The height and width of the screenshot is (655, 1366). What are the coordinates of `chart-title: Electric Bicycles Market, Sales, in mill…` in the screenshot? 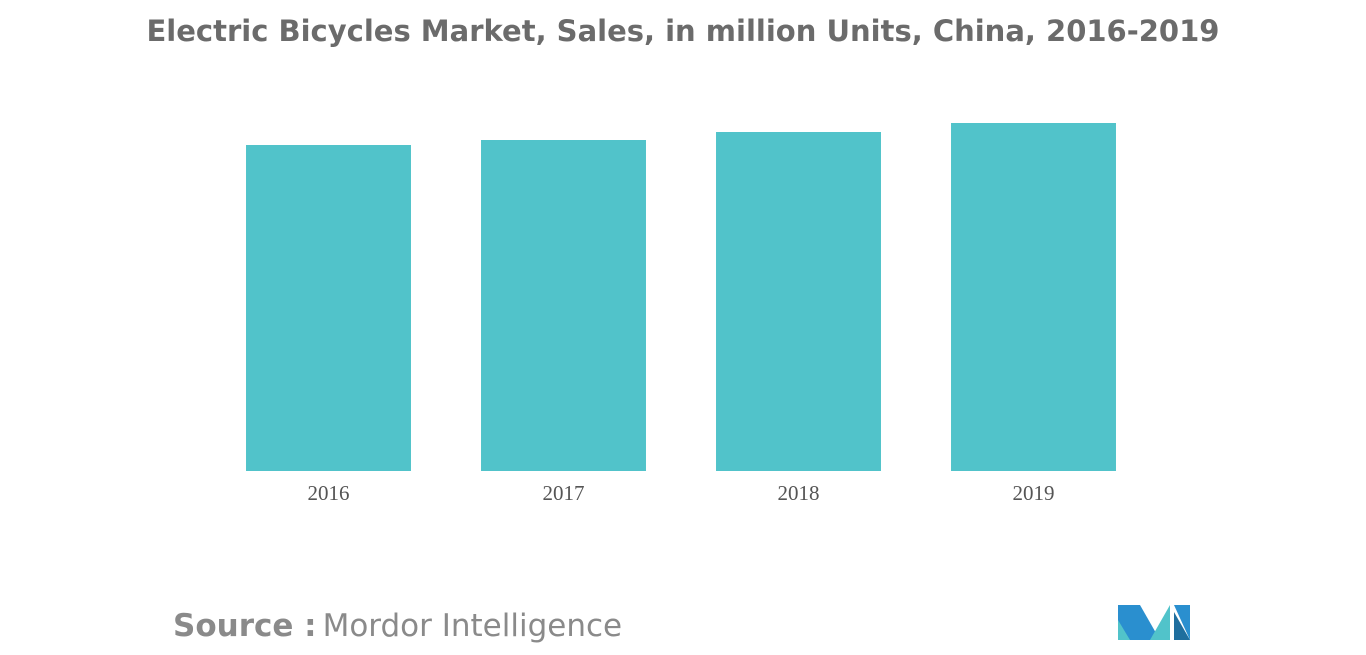 It's located at (683, 31).